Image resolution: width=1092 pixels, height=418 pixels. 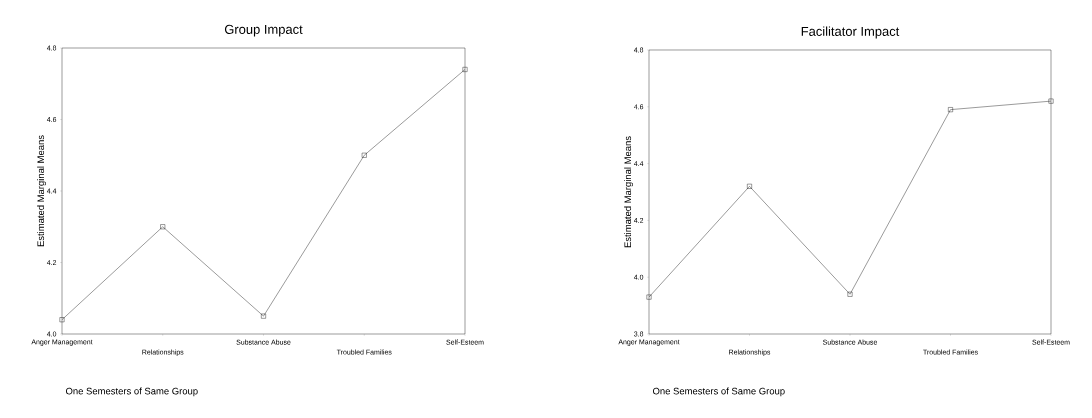 I want to click on chart-title: Facilitator Impact, so click(x=850, y=32).